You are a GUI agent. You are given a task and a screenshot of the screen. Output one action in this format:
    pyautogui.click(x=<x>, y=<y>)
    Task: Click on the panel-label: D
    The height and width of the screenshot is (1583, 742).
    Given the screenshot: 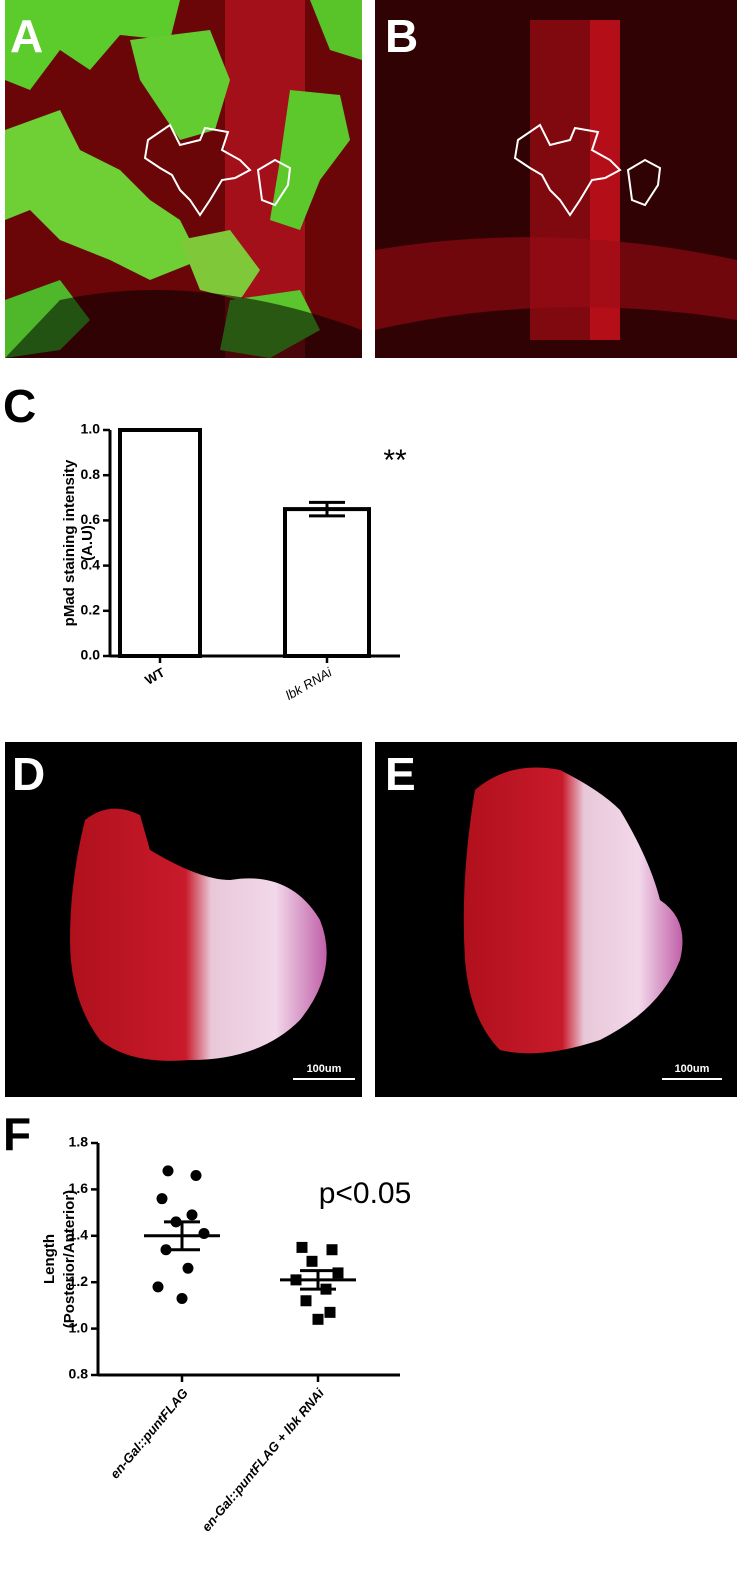 What is the action you would take?
    pyautogui.click(x=28, y=774)
    